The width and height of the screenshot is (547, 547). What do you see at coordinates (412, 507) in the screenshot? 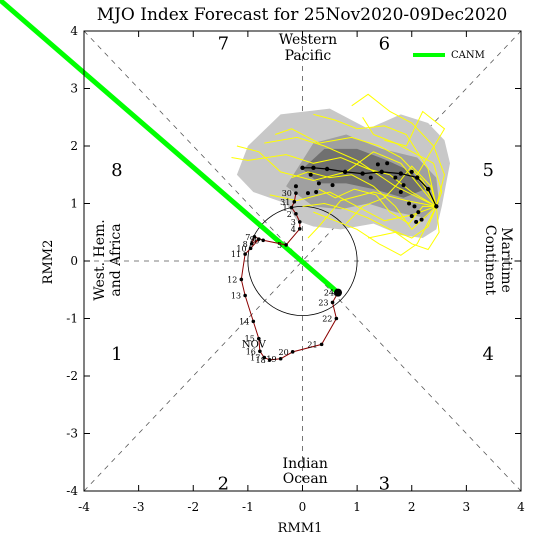
I see `x-tick-label: 2` at bounding box center [412, 507].